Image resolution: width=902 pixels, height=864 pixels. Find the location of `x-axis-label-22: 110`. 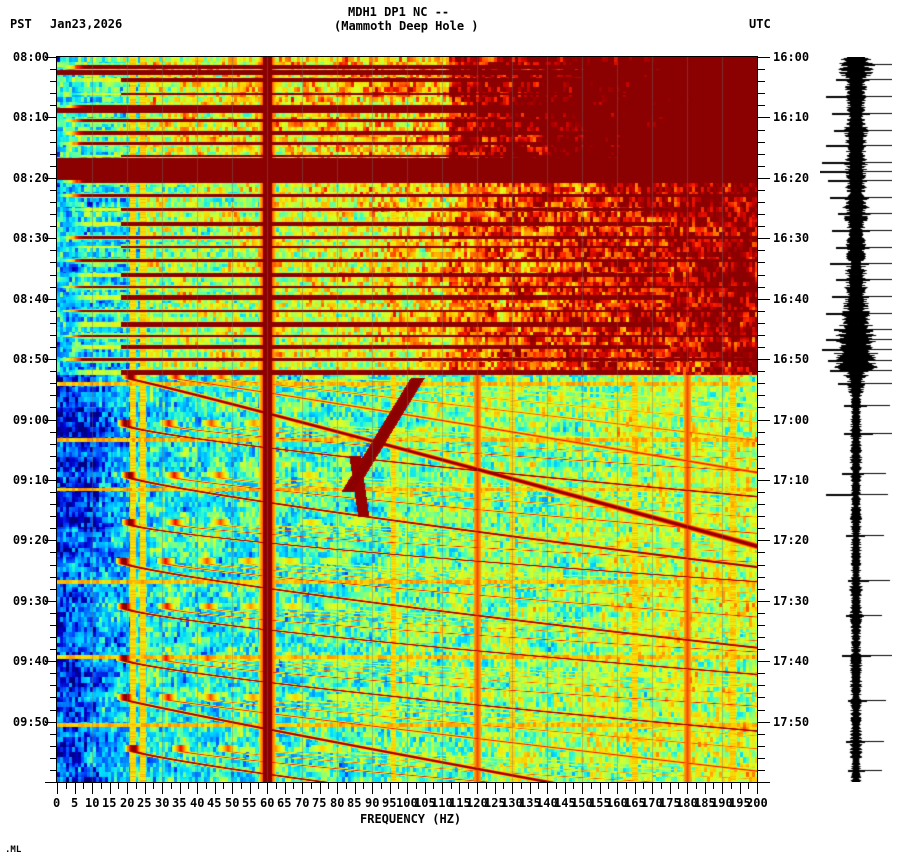

x-axis-label-22: 110 is located at coordinates (442, 803).